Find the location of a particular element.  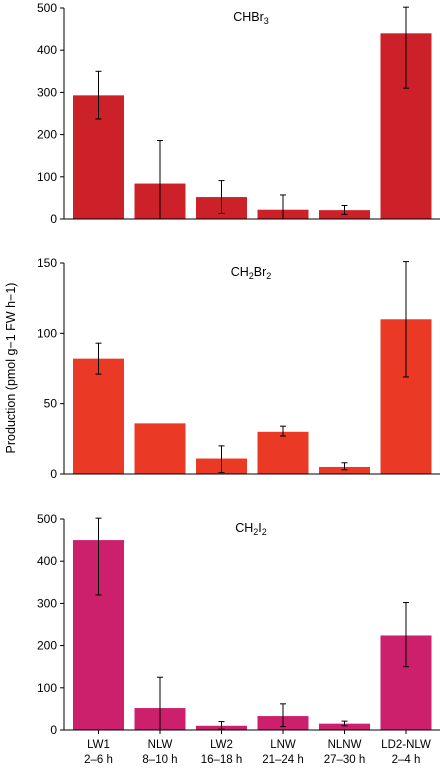

x-category-label: LNW is located at coordinates (283, 745).